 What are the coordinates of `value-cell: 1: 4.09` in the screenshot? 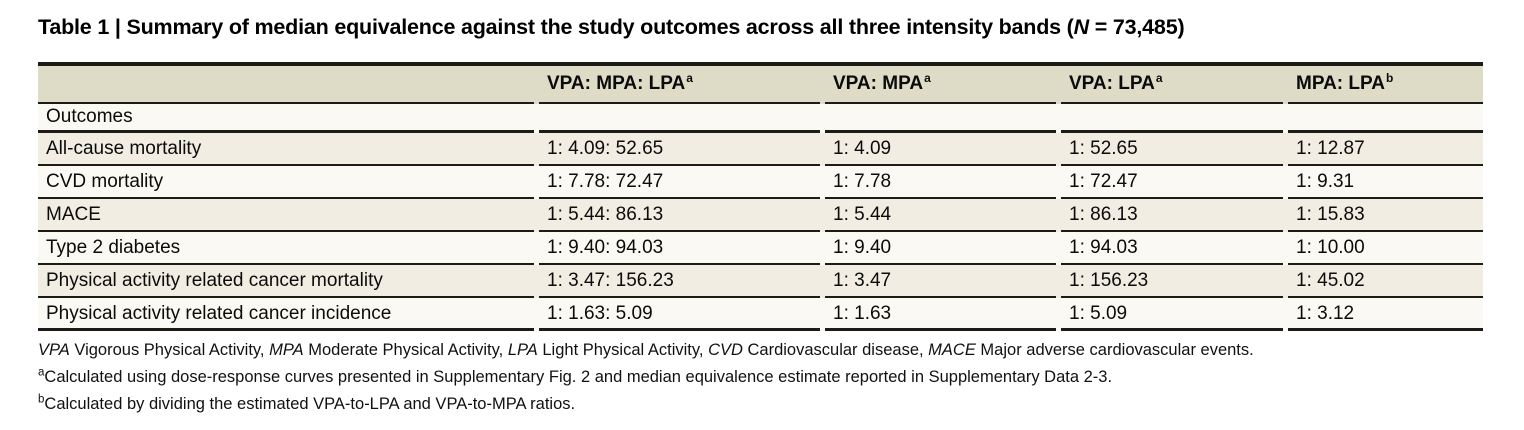 It's located at (943, 149).